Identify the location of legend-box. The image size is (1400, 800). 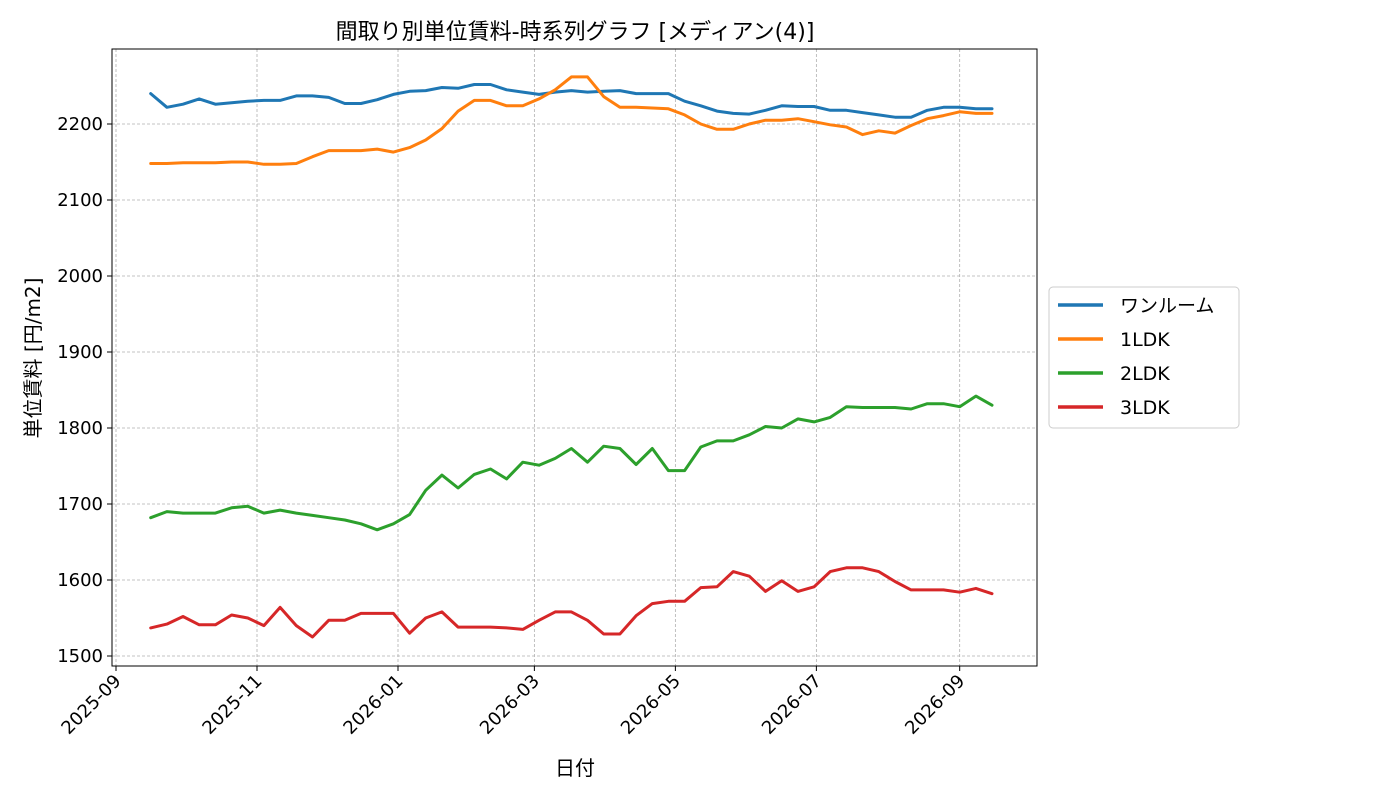
(1144, 357).